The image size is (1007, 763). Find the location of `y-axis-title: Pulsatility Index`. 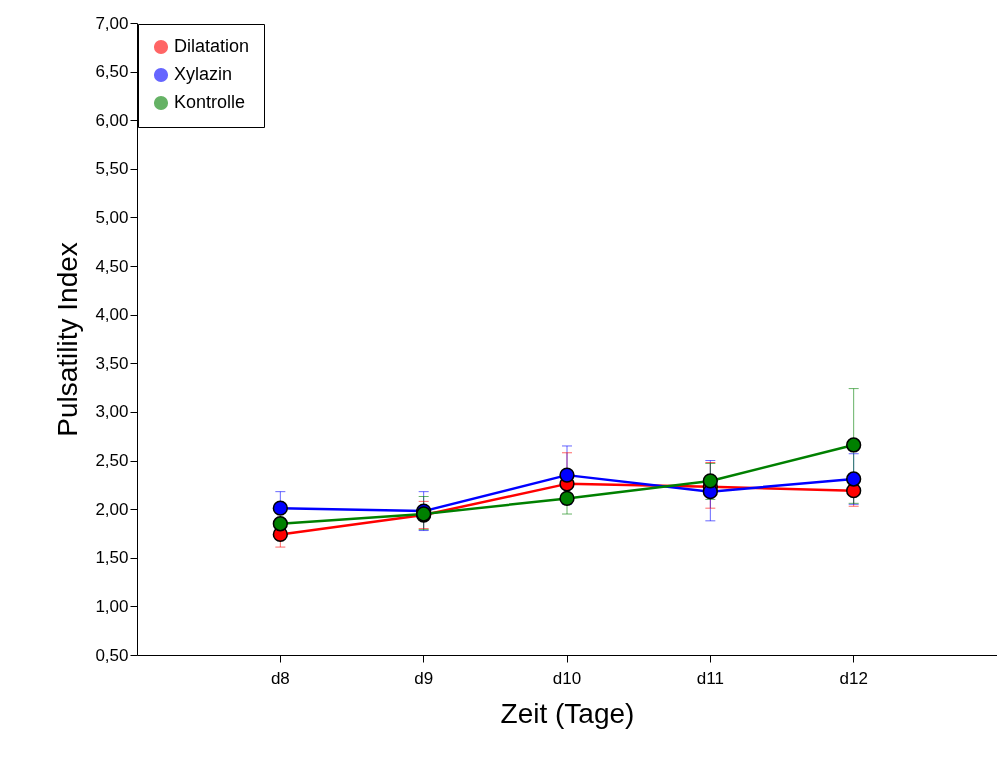

y-axis-title: Pulsatility Index is located at coordinates (68, 339).